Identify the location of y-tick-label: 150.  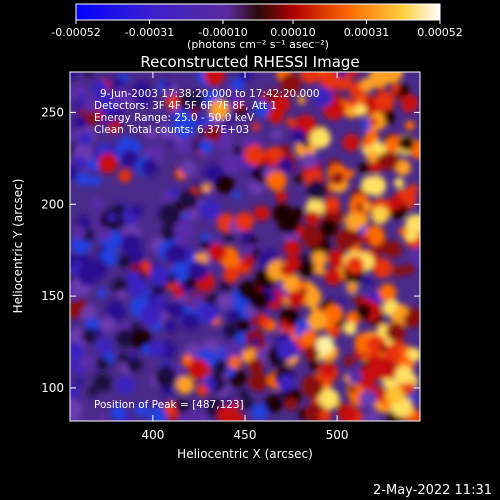
(52, 296).